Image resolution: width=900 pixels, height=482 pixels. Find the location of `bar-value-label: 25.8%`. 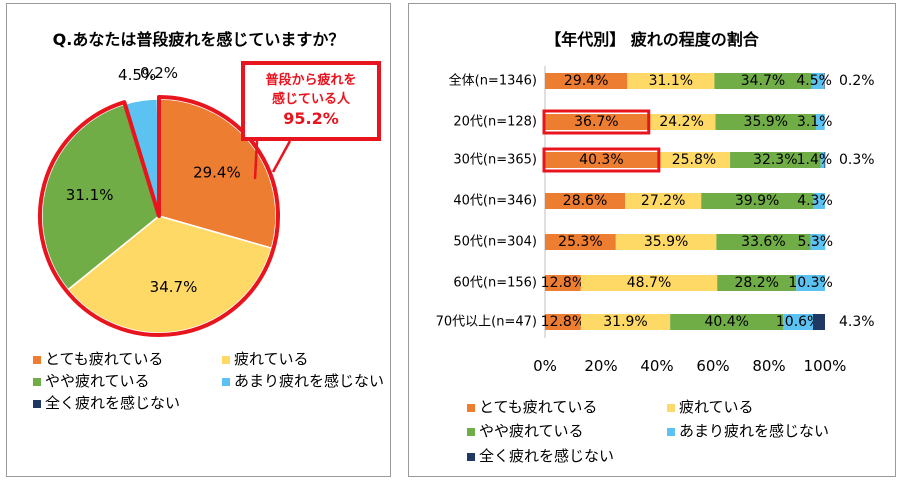

bar-value-label: 25.8% is located at coordinates (694, 160).